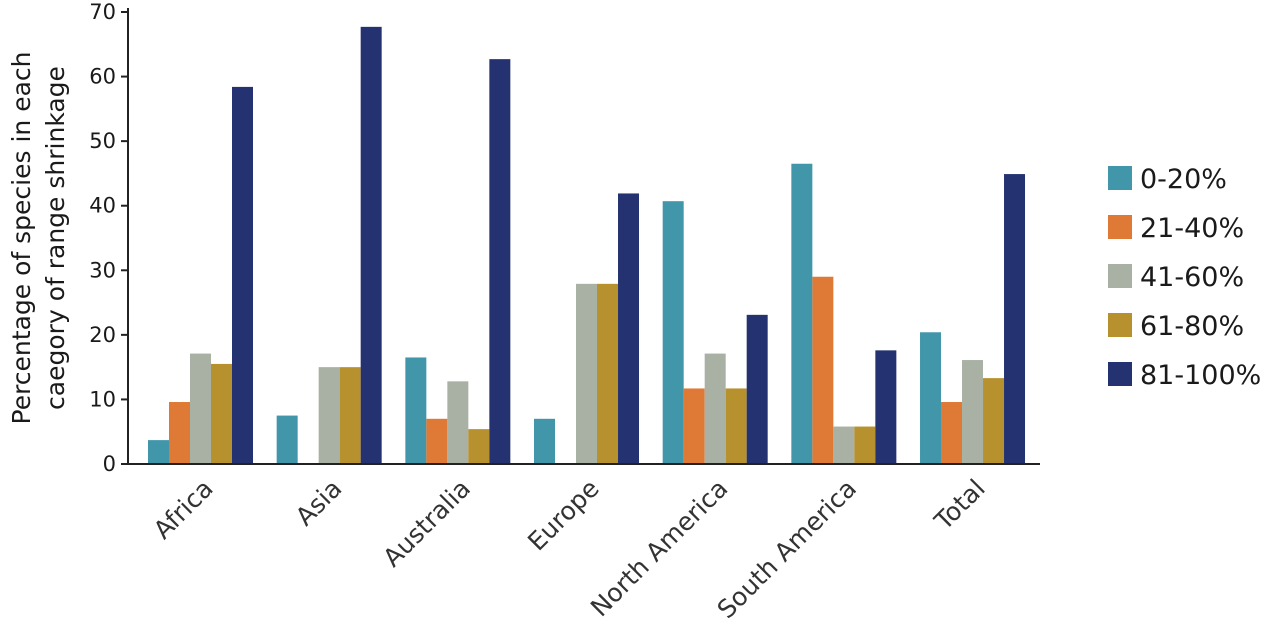 Image resolution: width=1280 pixels, height=639 pixels. I want to click on y-axis-label-line: caegory of range shrinkage, so click(55, 238).